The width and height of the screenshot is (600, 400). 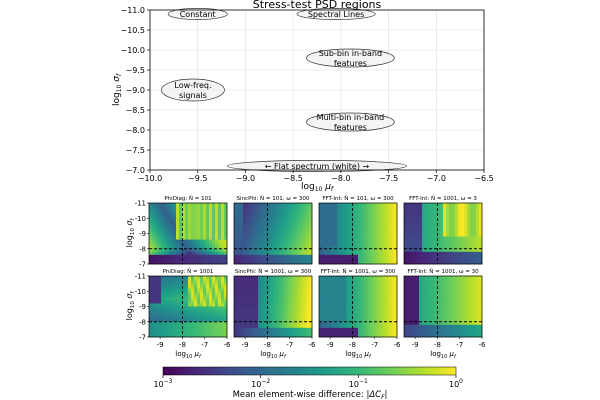 What do you see at coordinates (309, 371) in the screenshot?
I see `colorbar-bar` at bounding box center [309, 371].